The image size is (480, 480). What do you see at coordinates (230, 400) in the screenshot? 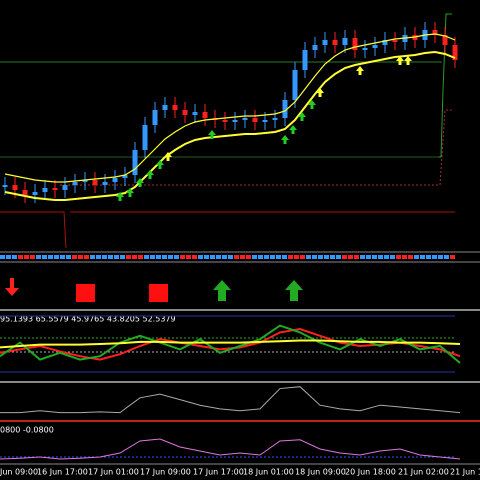
I see `volatility-line` at bounding box center [230, 400].